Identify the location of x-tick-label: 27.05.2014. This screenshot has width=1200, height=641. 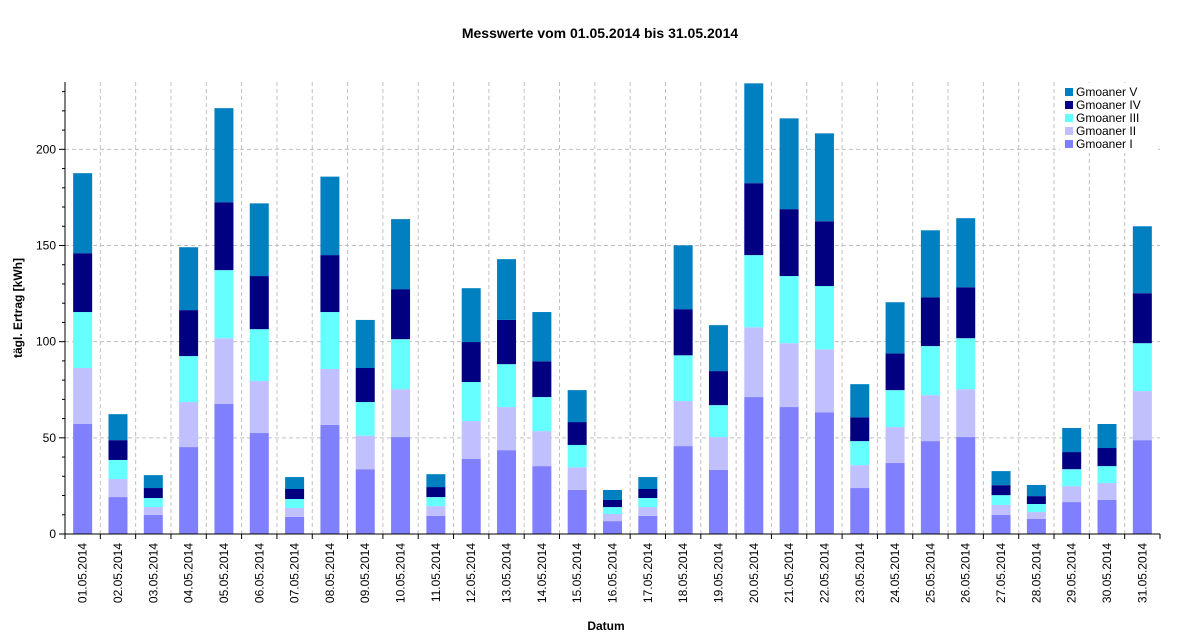
(1001, 573).